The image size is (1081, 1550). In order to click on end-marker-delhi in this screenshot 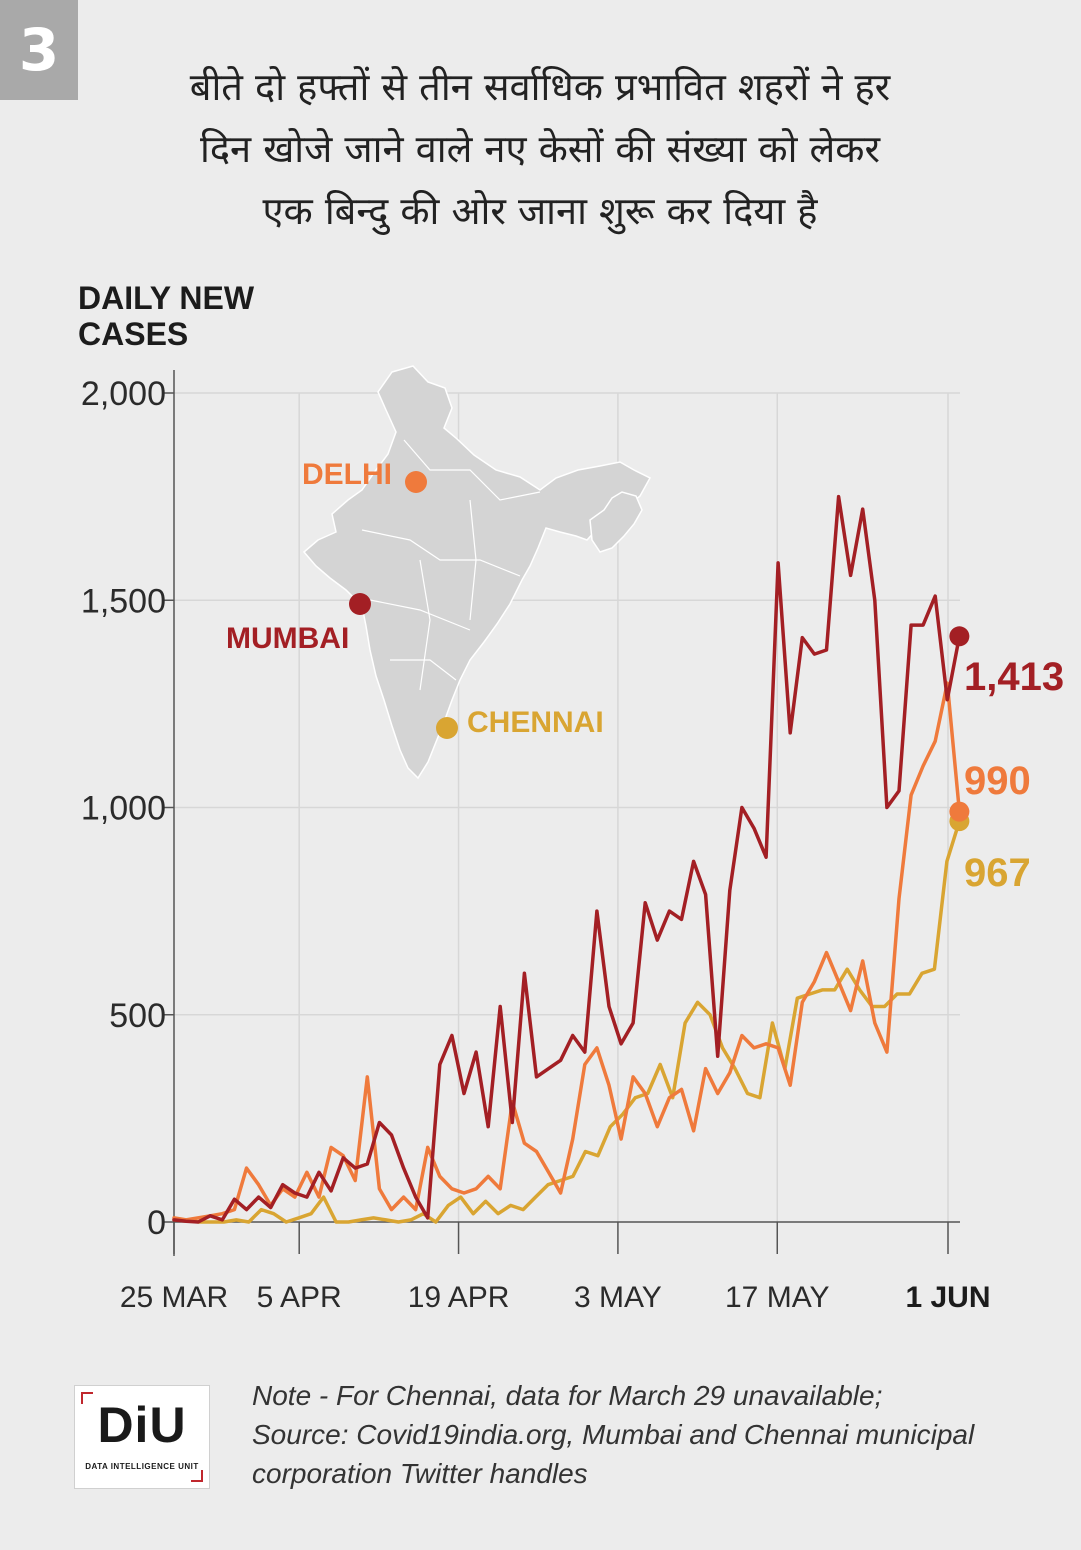, I will do `click(959, 811)`.